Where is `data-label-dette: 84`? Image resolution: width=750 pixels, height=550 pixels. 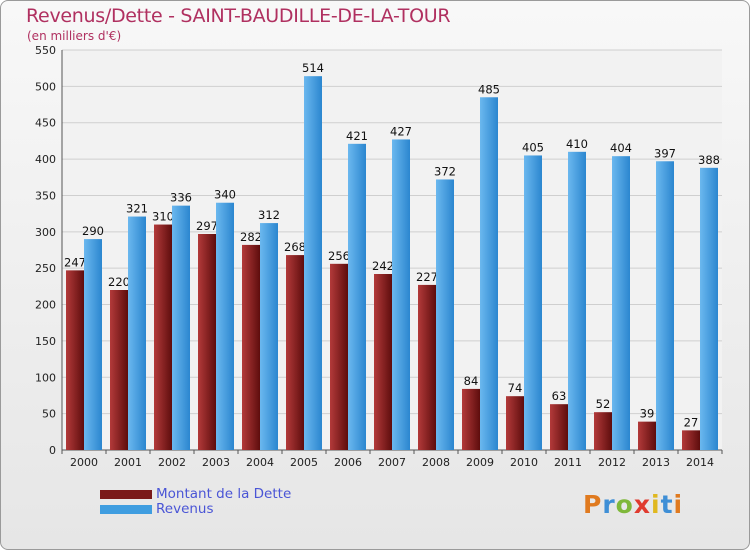 data-label-dette: 84 is located at coordinates (471, 381).